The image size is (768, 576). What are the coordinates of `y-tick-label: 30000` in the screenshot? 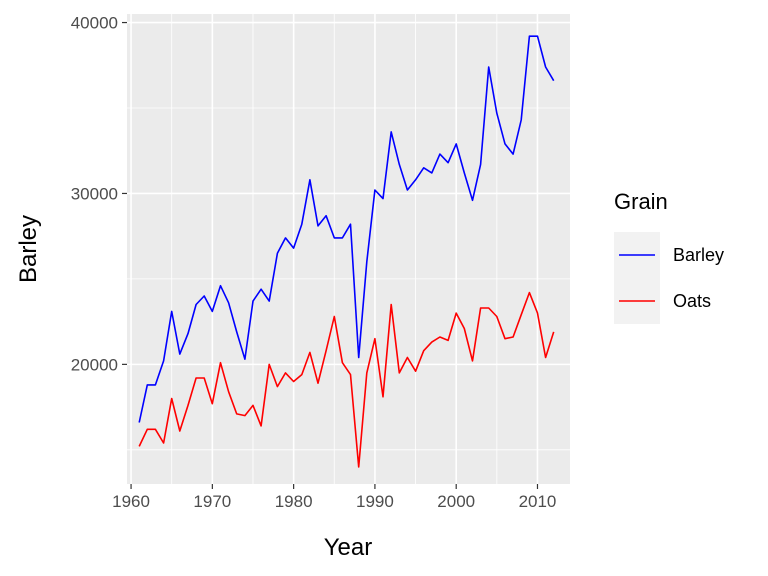 It's located at (94, 193).